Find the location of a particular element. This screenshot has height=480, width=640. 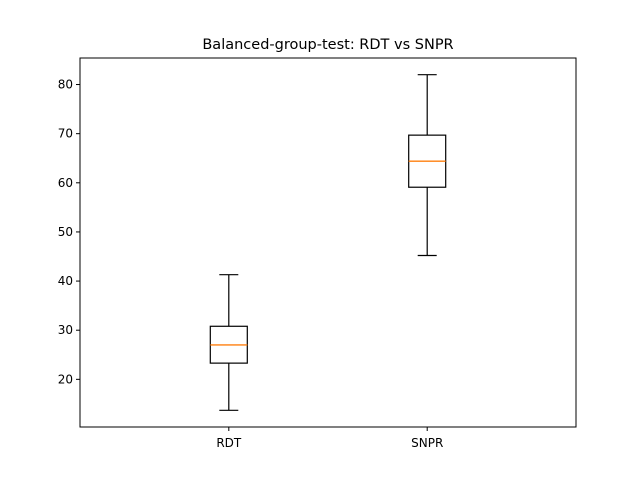

y-tick-label: 40 is located at coordinates (65, 281).